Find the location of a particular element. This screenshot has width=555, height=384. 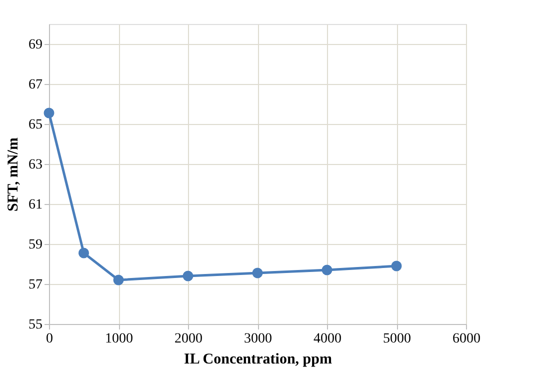

y-tick-label: 55 is located at coordinates (35, 325).